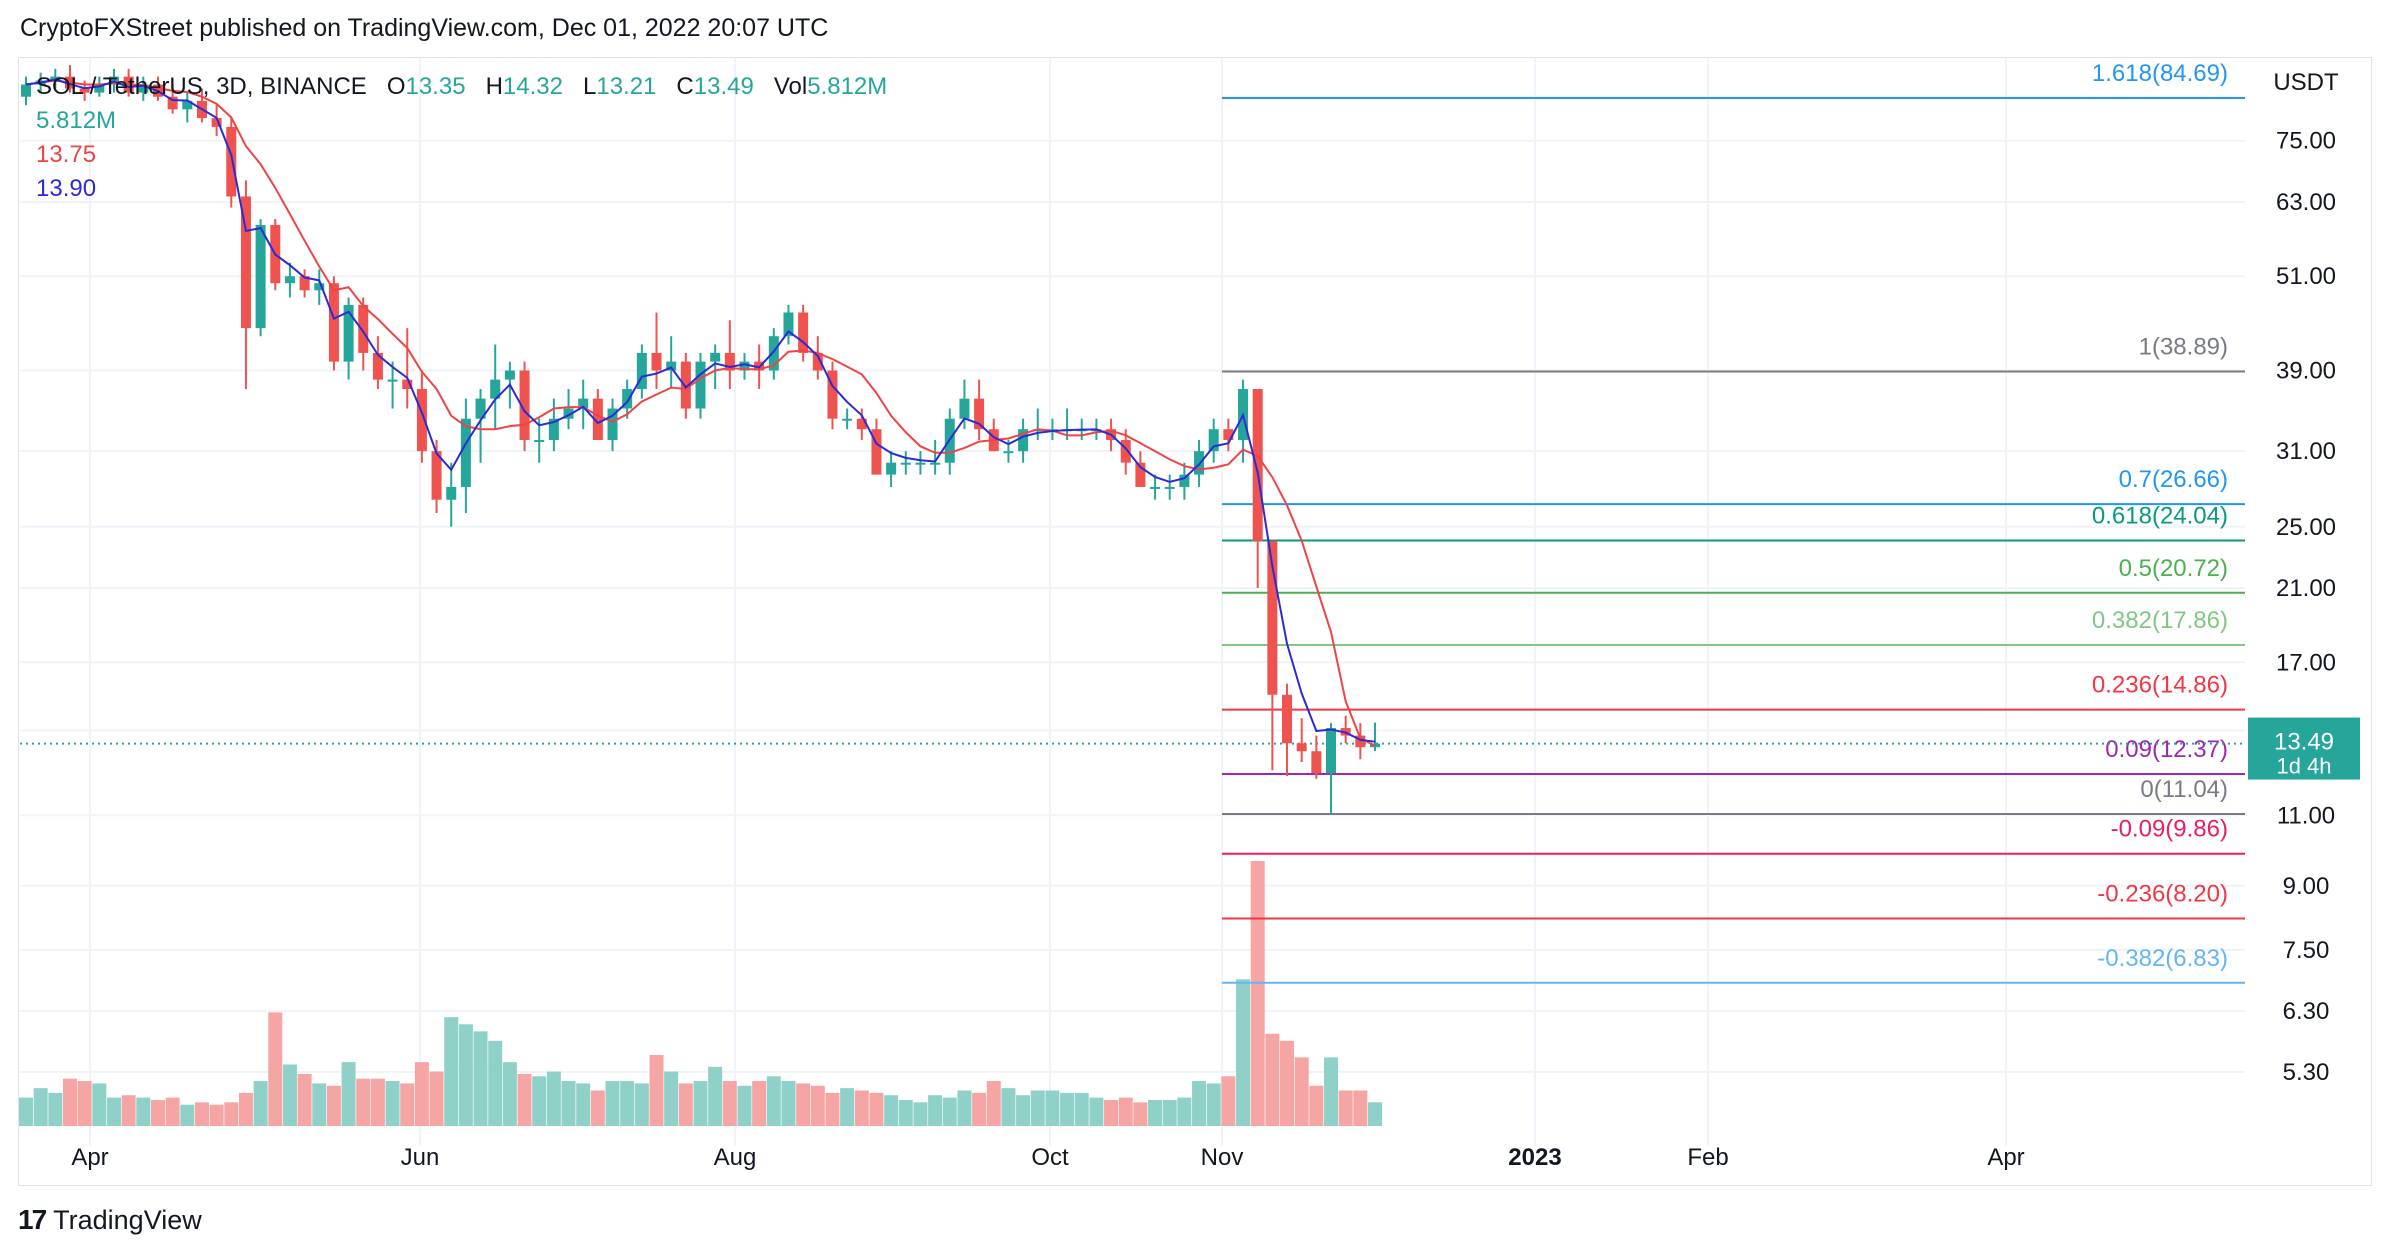 The height and width of the screenshot is (1254, 2388). Describe the element at coordinates (2183, 346) in the screenshot. I see `fib-label: 1(38.89)` at that location.